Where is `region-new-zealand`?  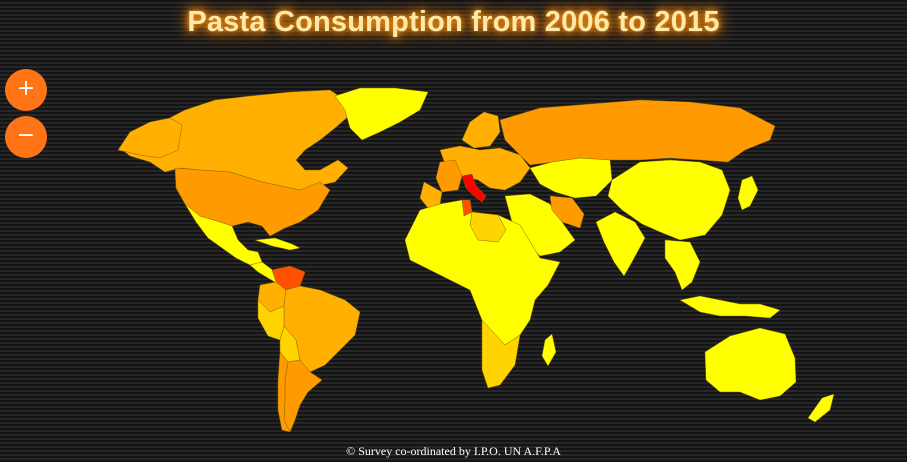
region-new-zealand is located at coordinates (821, 408).